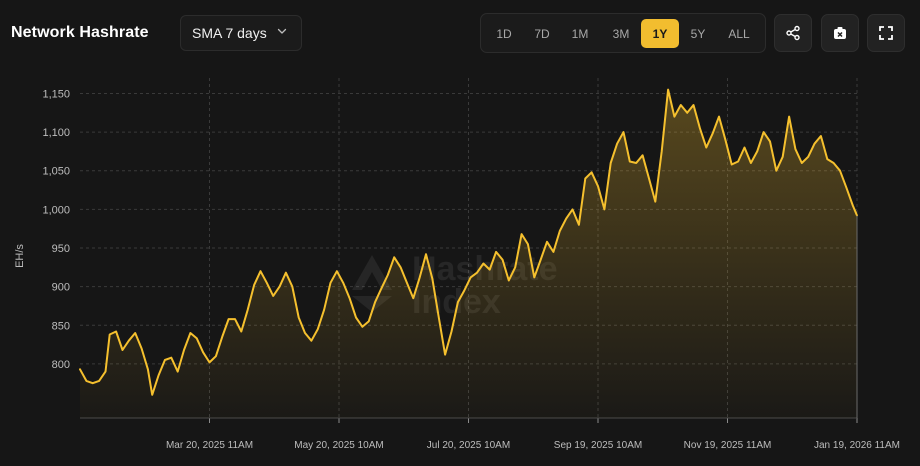  What do you see at coordinates (61, 365) in the screenshot?
I see `y-tick-label: 800` at bounding box center [61, 365].